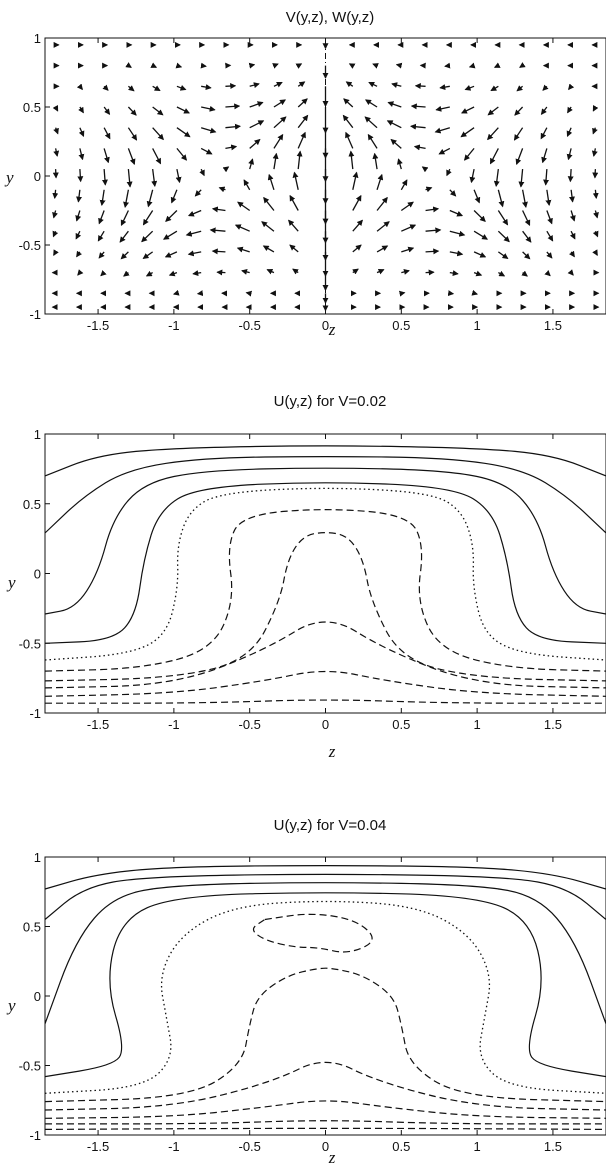  Describe the element at coordinates (37, 996) in the screenshot. I see `y-tick-label: 0` at that location.